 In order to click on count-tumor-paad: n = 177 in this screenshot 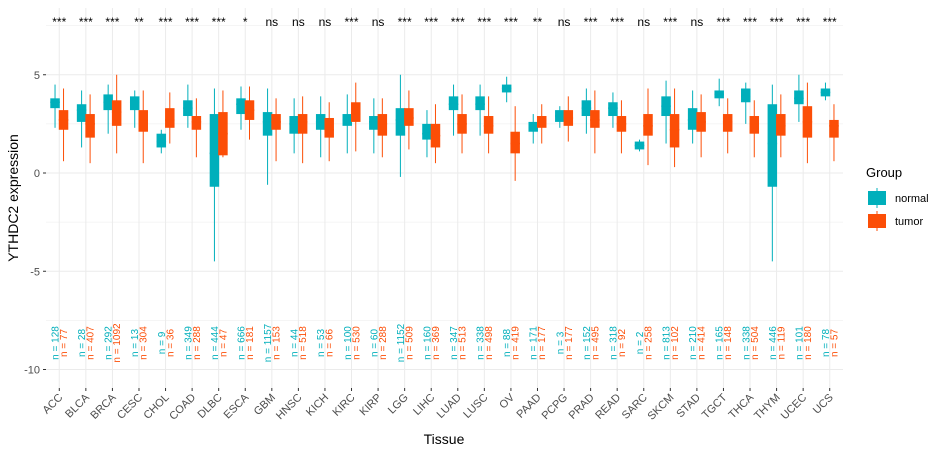, I will do `click(542, 343)`.